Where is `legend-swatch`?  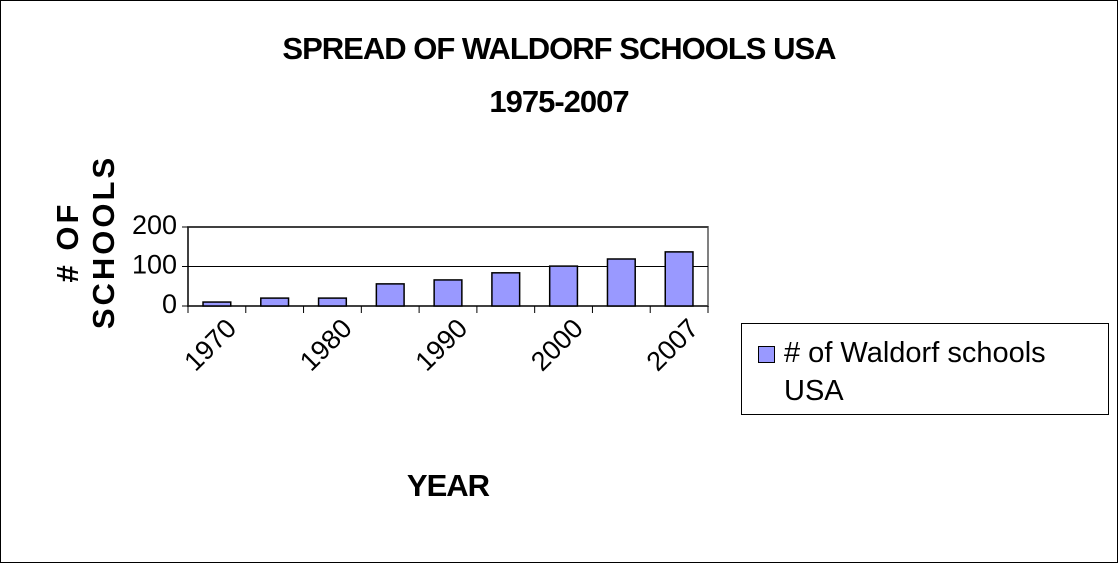 legend-swatch is located at coordinates (766, 354).